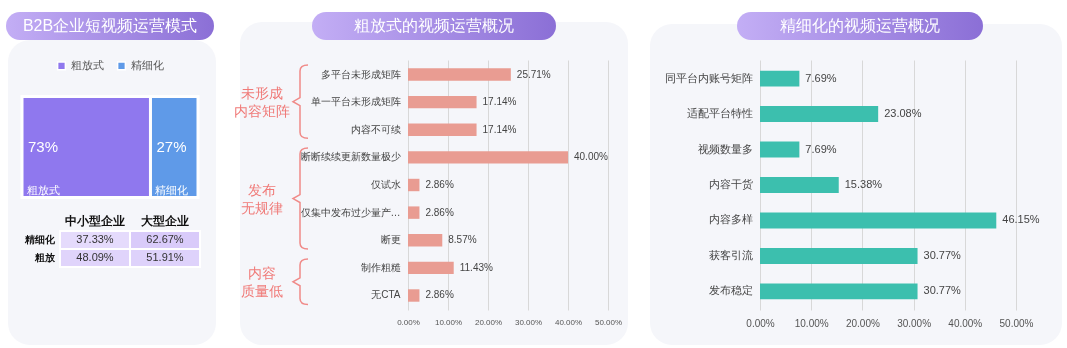  What do you see at coordinates (375, 129) in the screenshot?
I see `y-tick-label: 内容不可续` at bounding box center [375, 129].